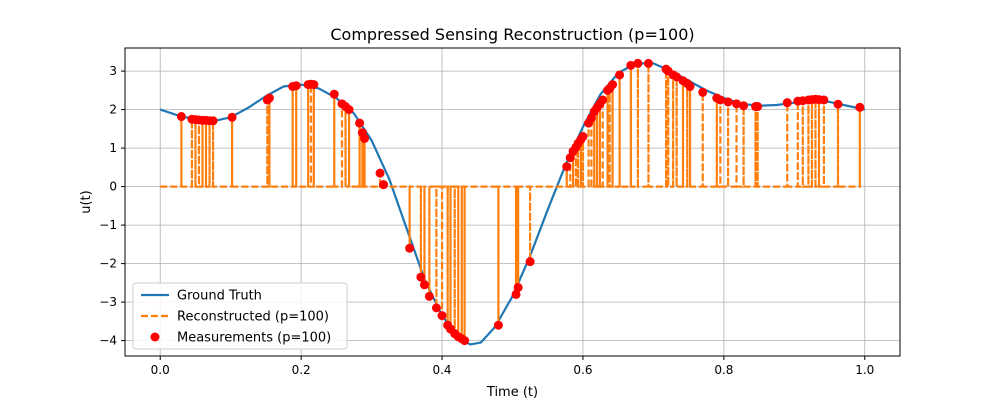  Describe the element at coordinates (864, 370) in the screenshot. I see `x-tick-label: 1.0` at that location.